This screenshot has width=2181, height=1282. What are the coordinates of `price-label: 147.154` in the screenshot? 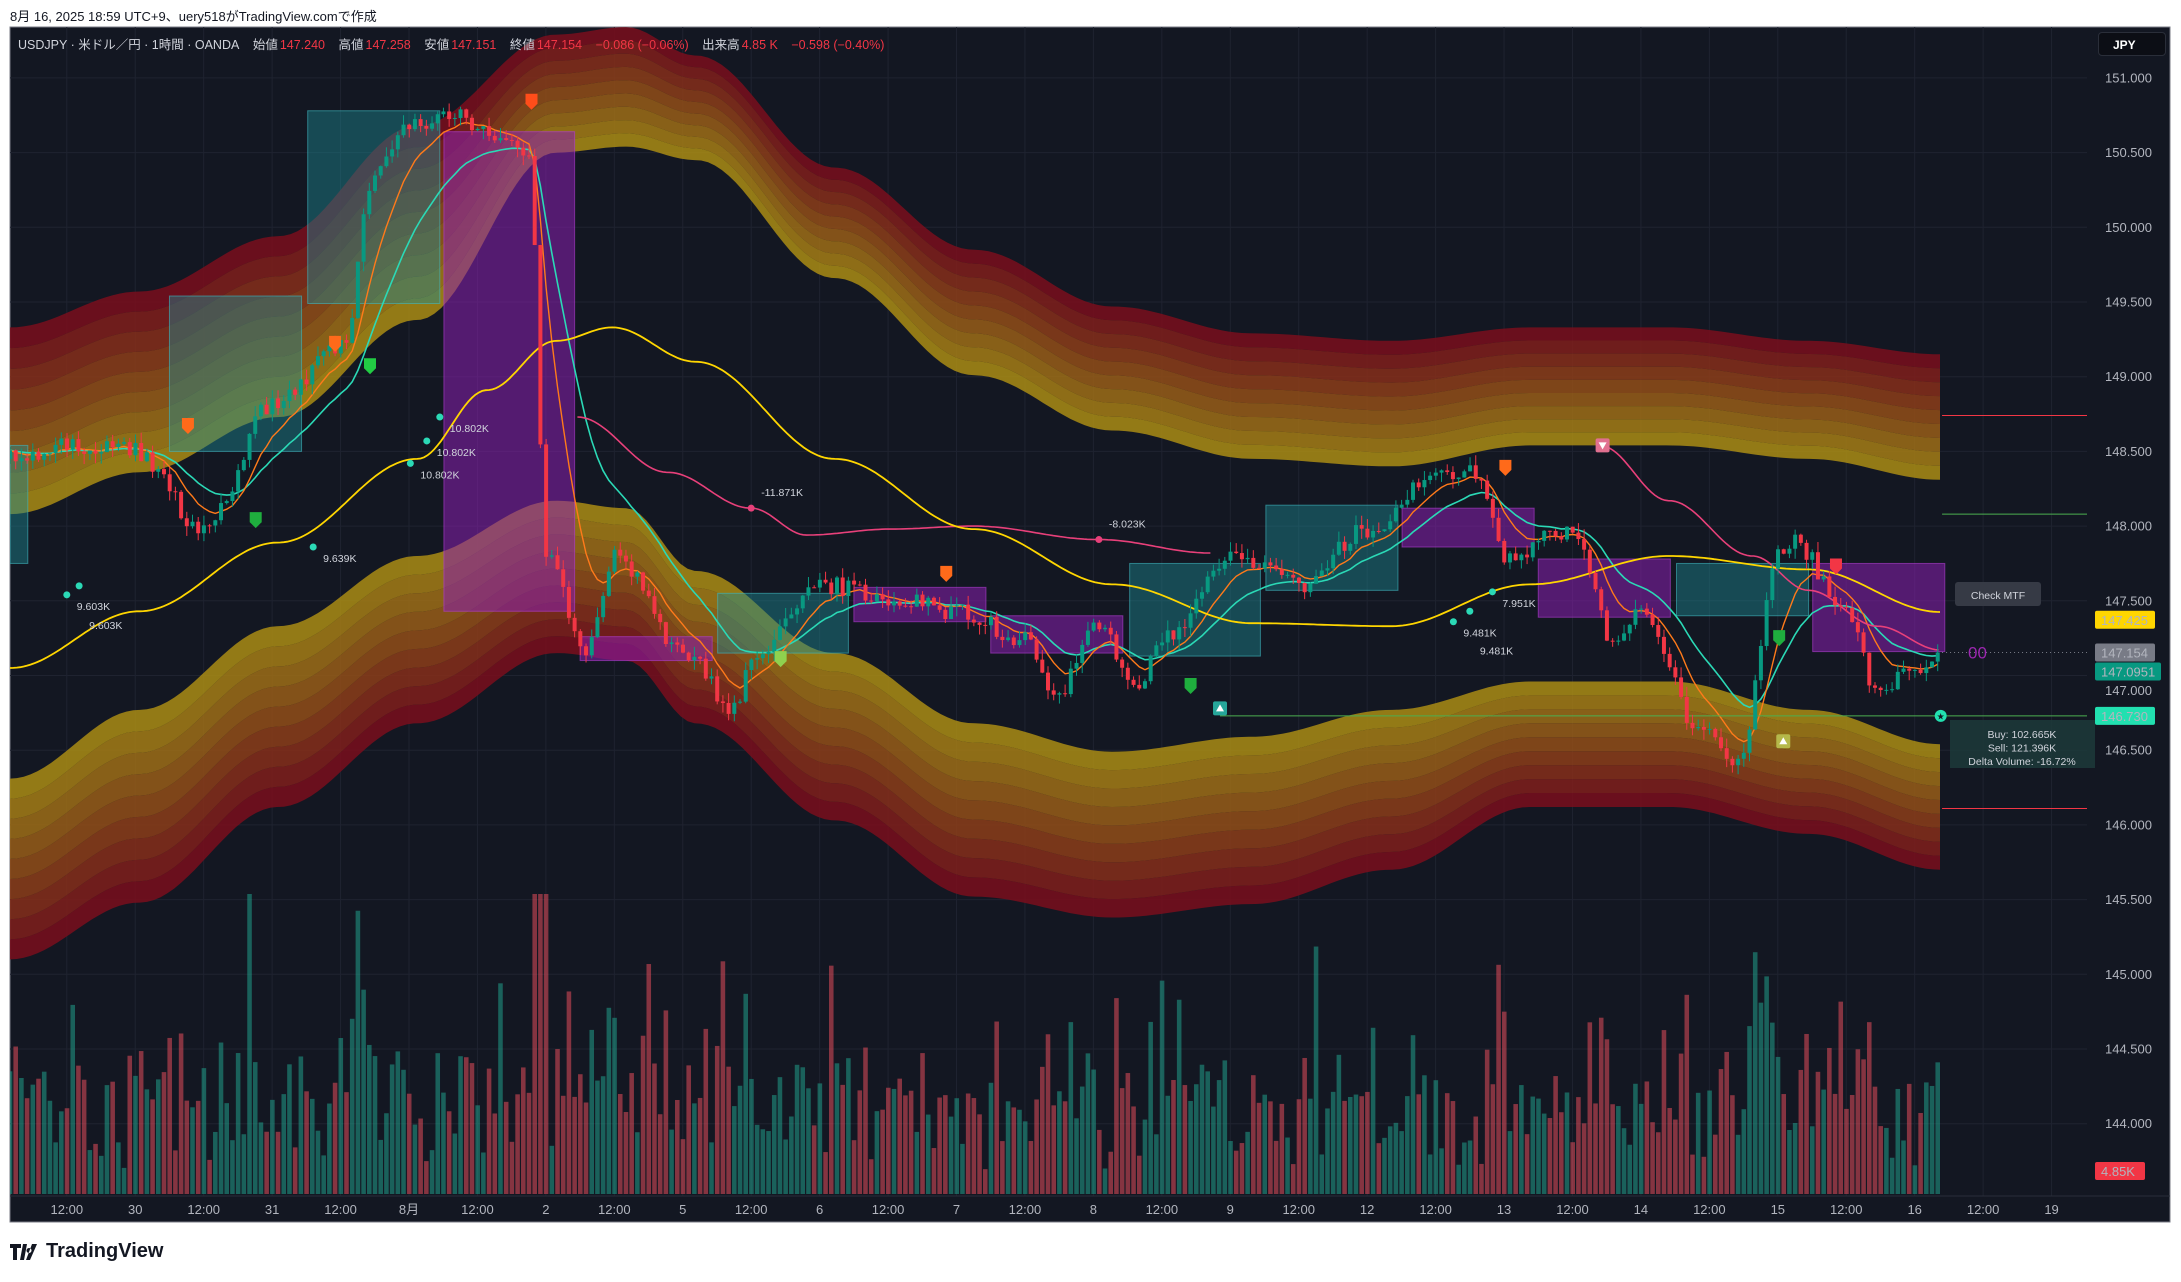 It's located at (2124, 652).